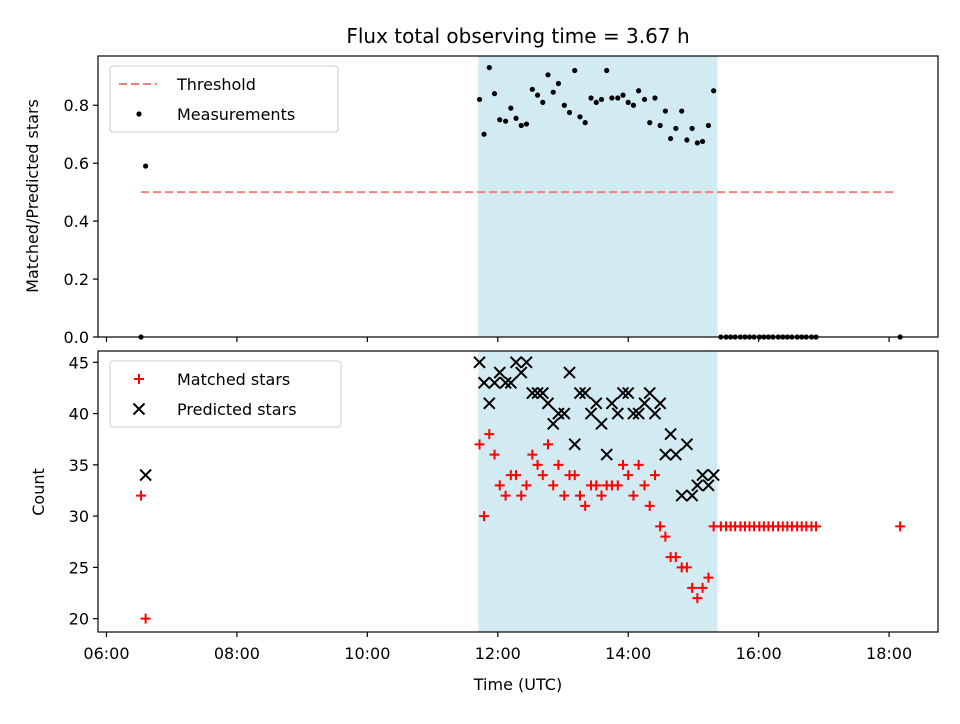  What do you see at coordinates (237, 409) in the screenshot?
I see `bottom-legend-label-1: Predicted stars` at bounding box center [237, 409].